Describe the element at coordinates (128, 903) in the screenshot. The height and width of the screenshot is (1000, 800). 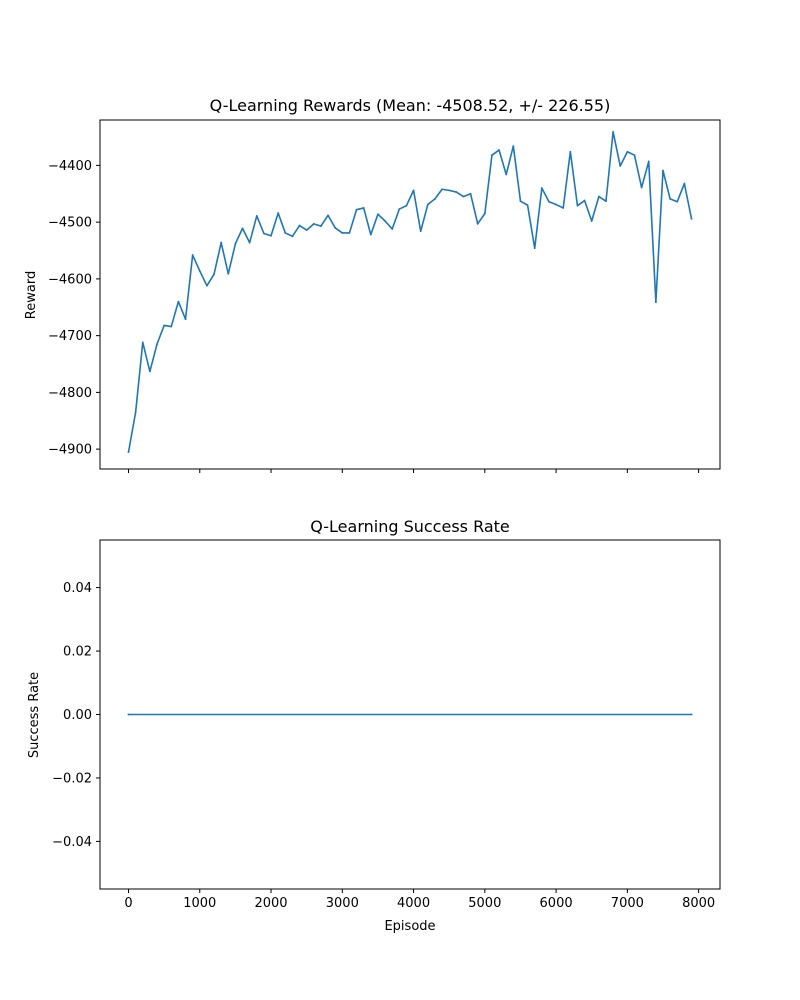
I see `success-rate-x-tick-label: 0` at that location.